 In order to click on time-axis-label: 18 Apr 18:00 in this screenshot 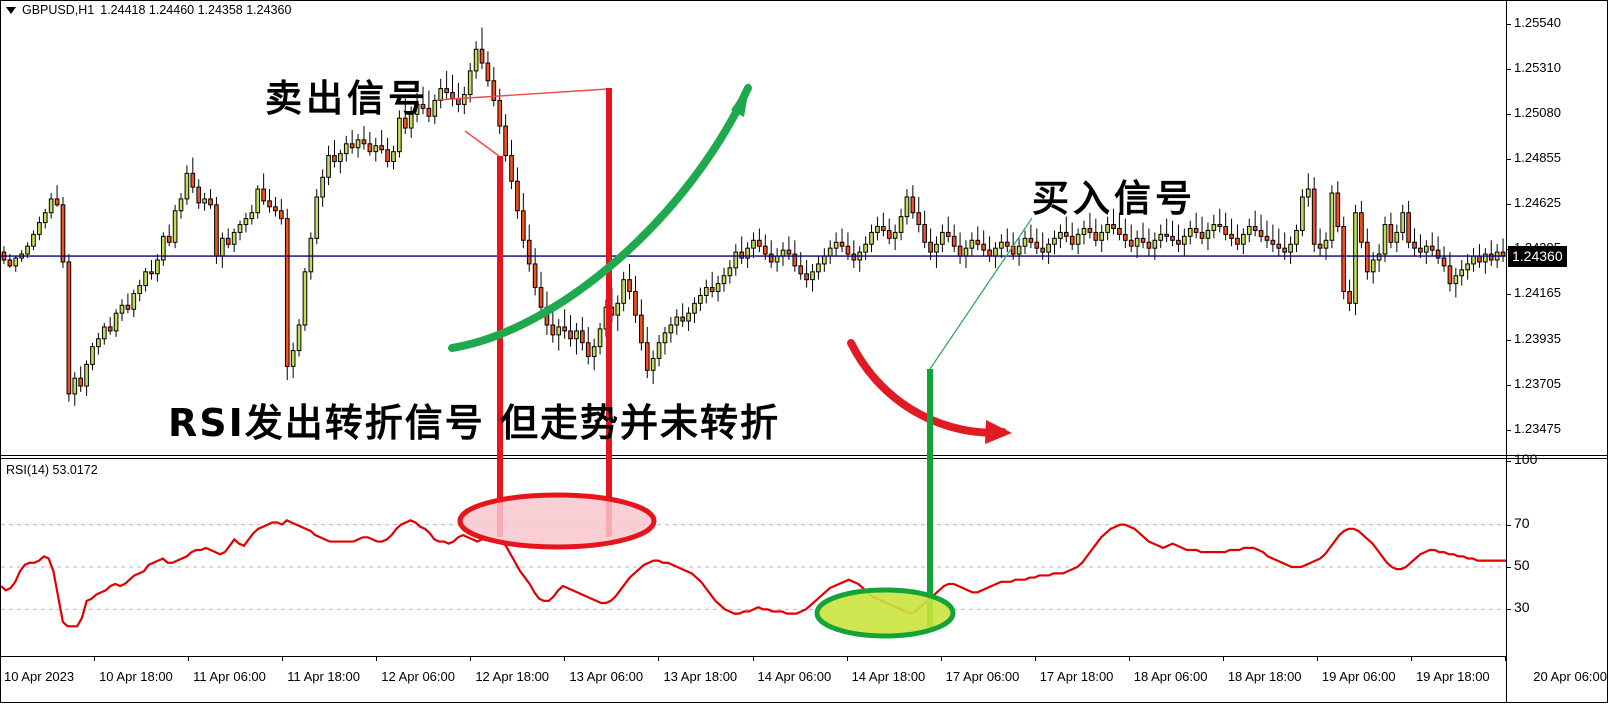, I will do `click(1264, 676)`.